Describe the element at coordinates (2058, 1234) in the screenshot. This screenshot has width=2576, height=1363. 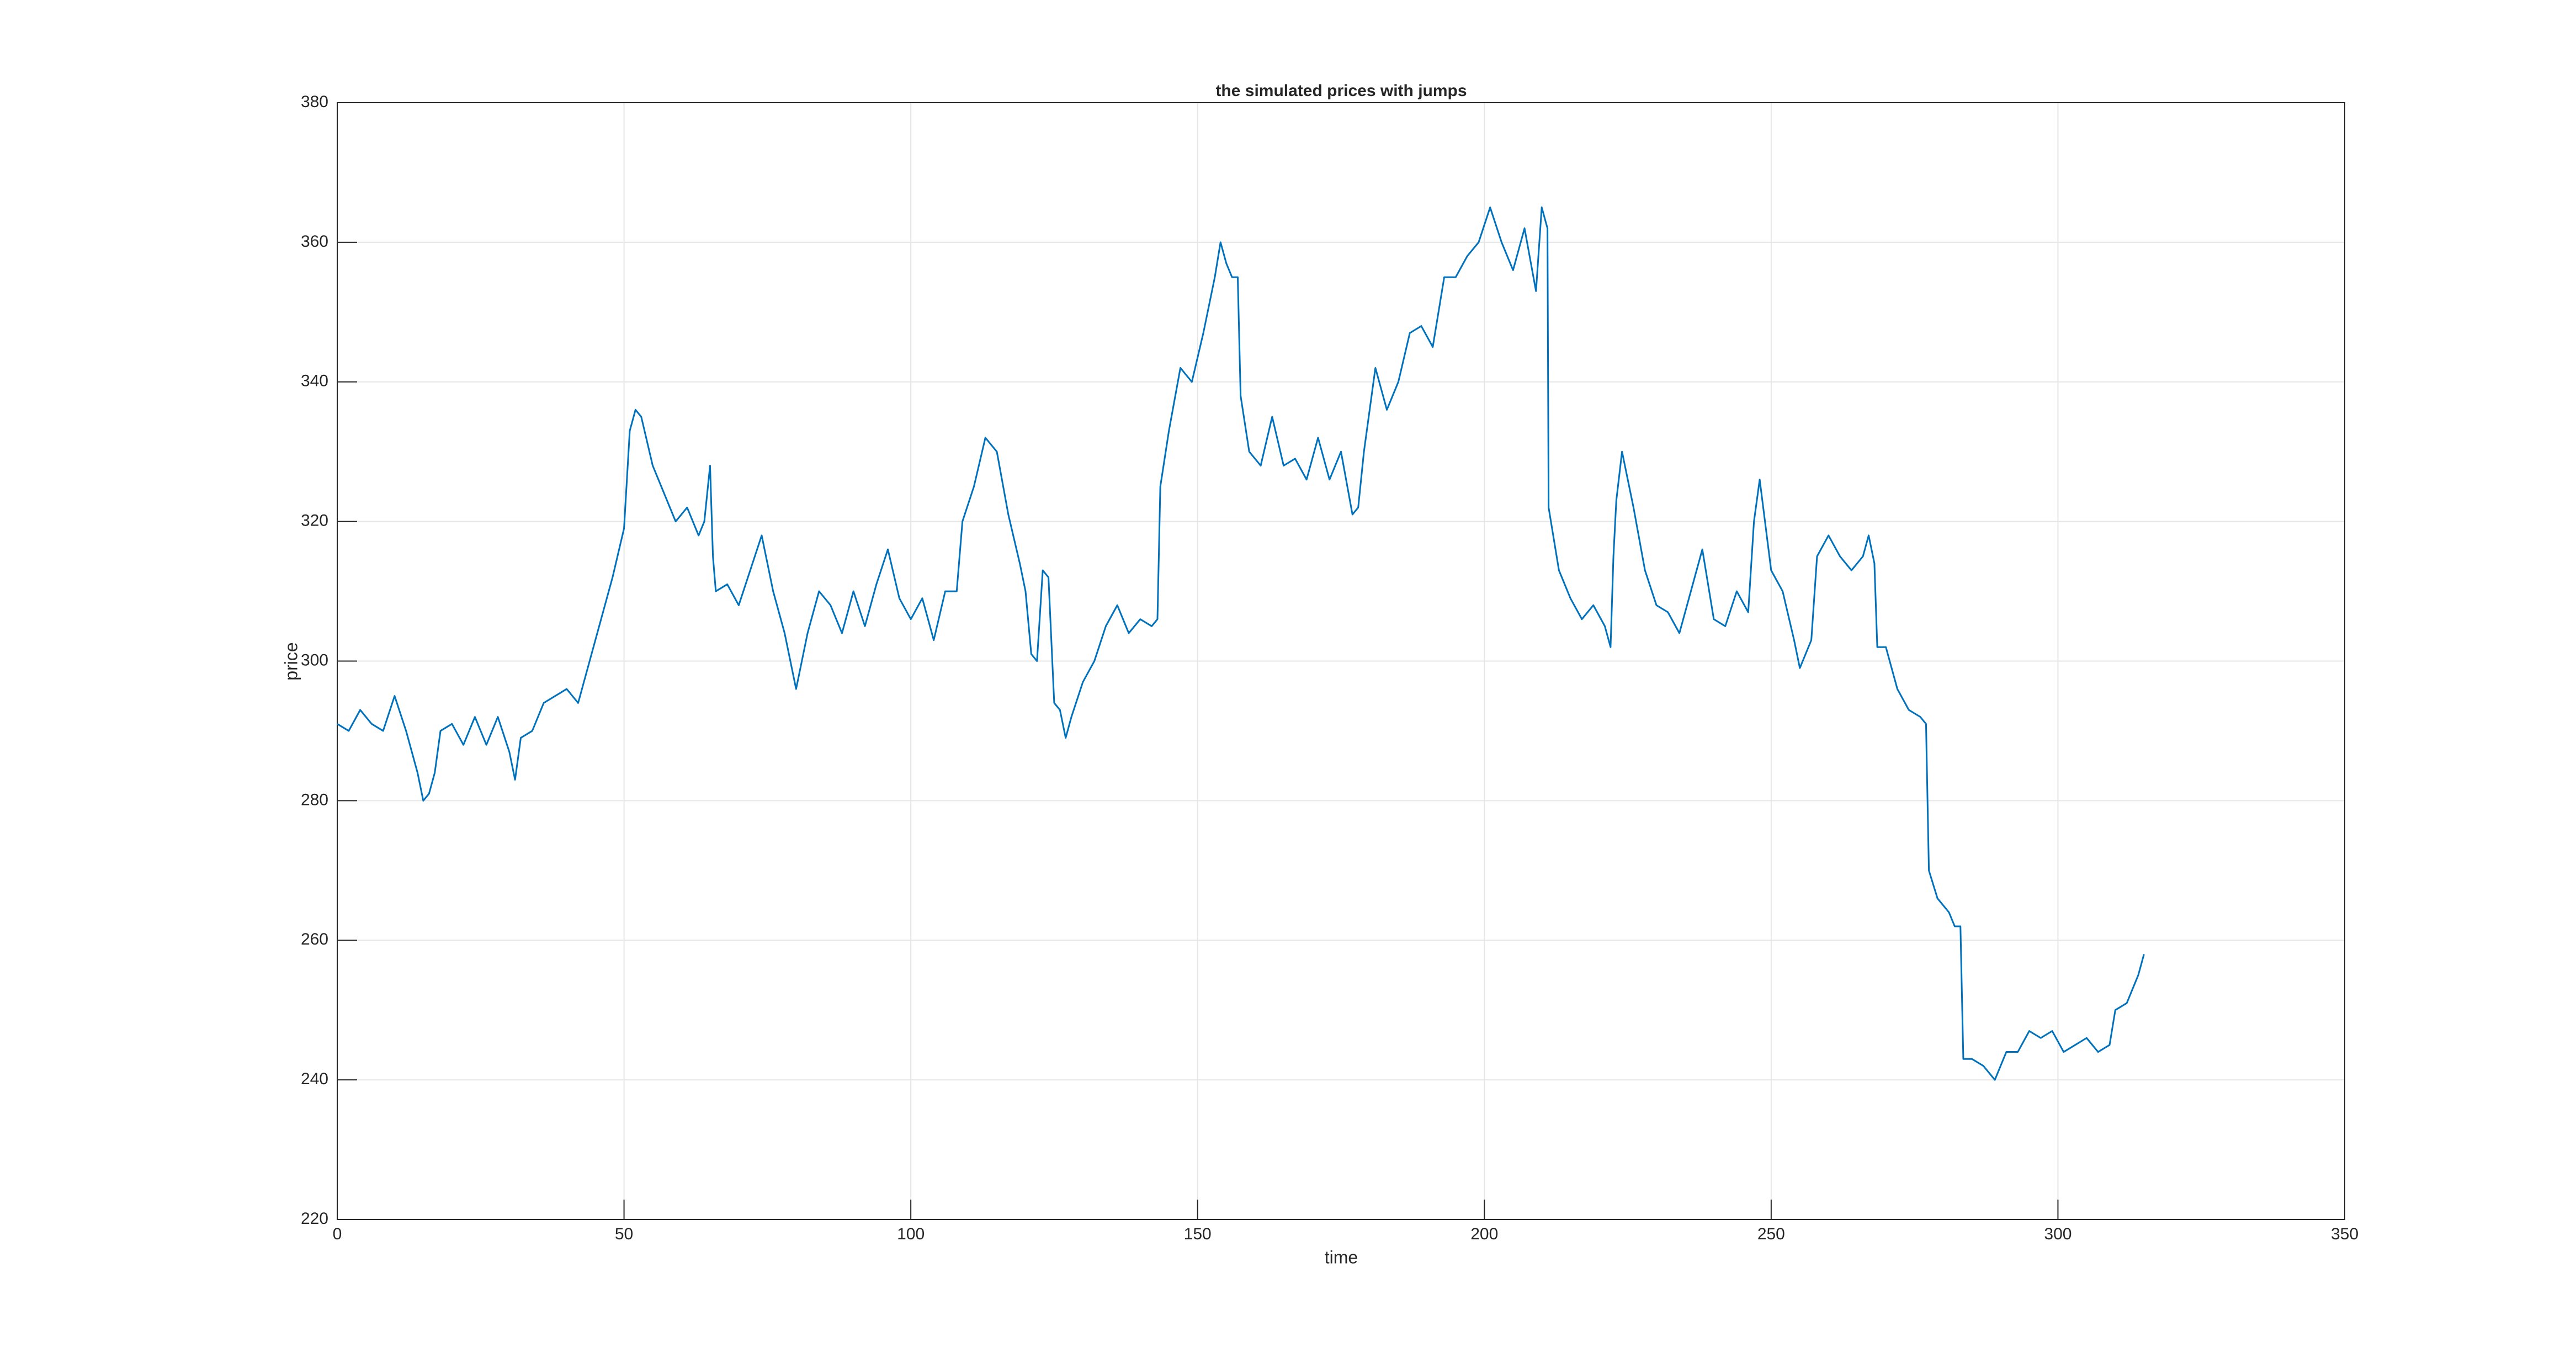
I see `x-tick-label: 300` at that location.